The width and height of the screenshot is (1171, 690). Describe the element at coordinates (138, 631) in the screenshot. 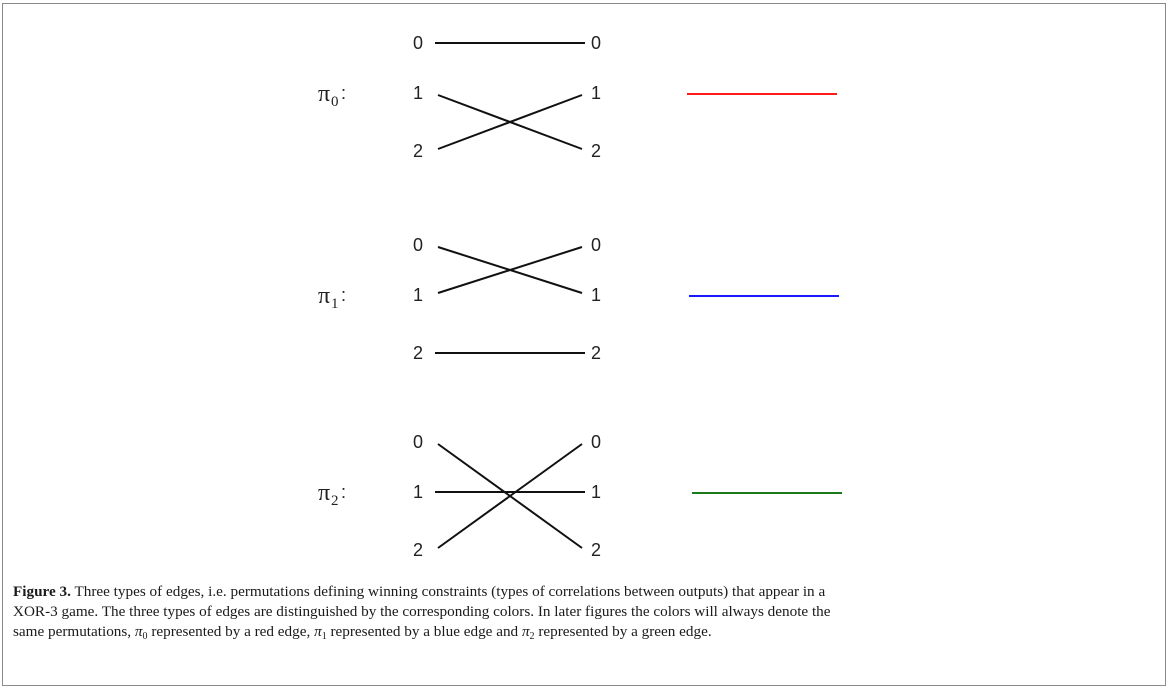

I see `caption-pi0-symbol: π` at that location.